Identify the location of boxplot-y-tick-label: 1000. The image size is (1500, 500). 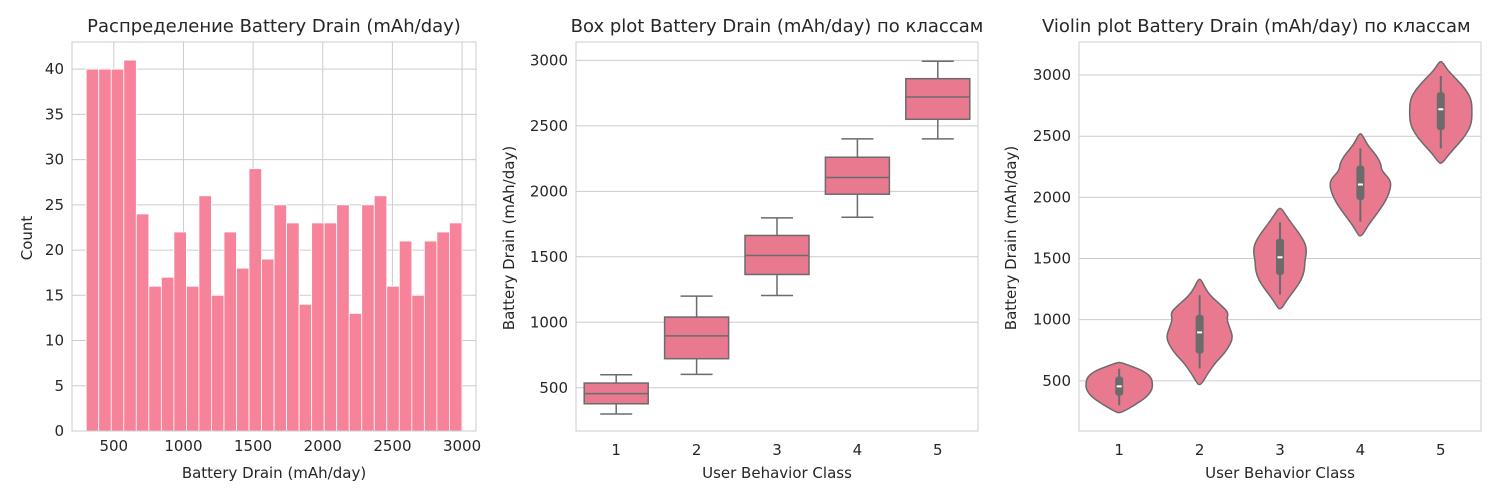
(549, 322).